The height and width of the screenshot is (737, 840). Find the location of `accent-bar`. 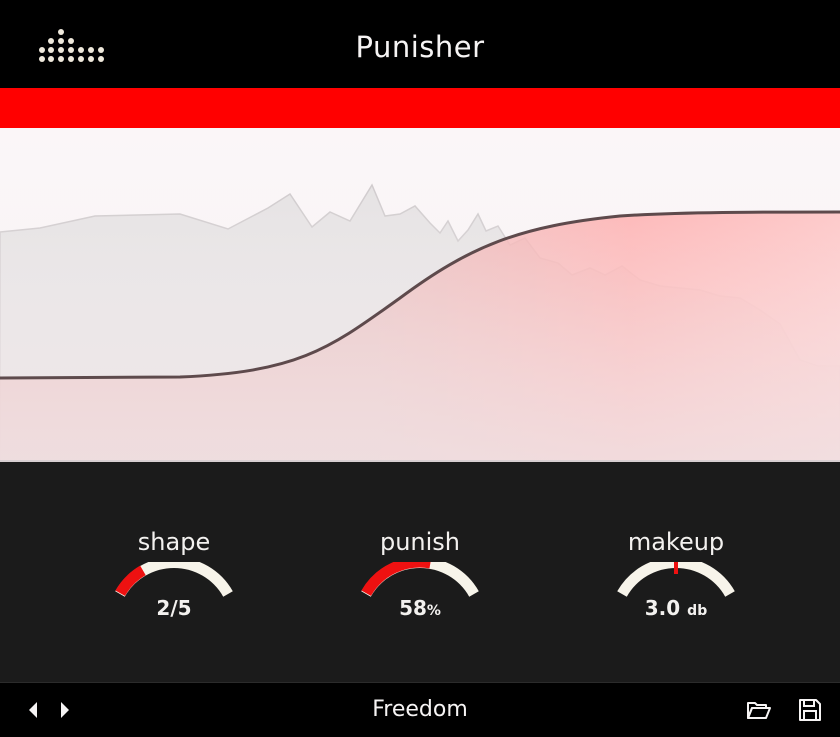

accent-bar is located at coordinates (420, 108).